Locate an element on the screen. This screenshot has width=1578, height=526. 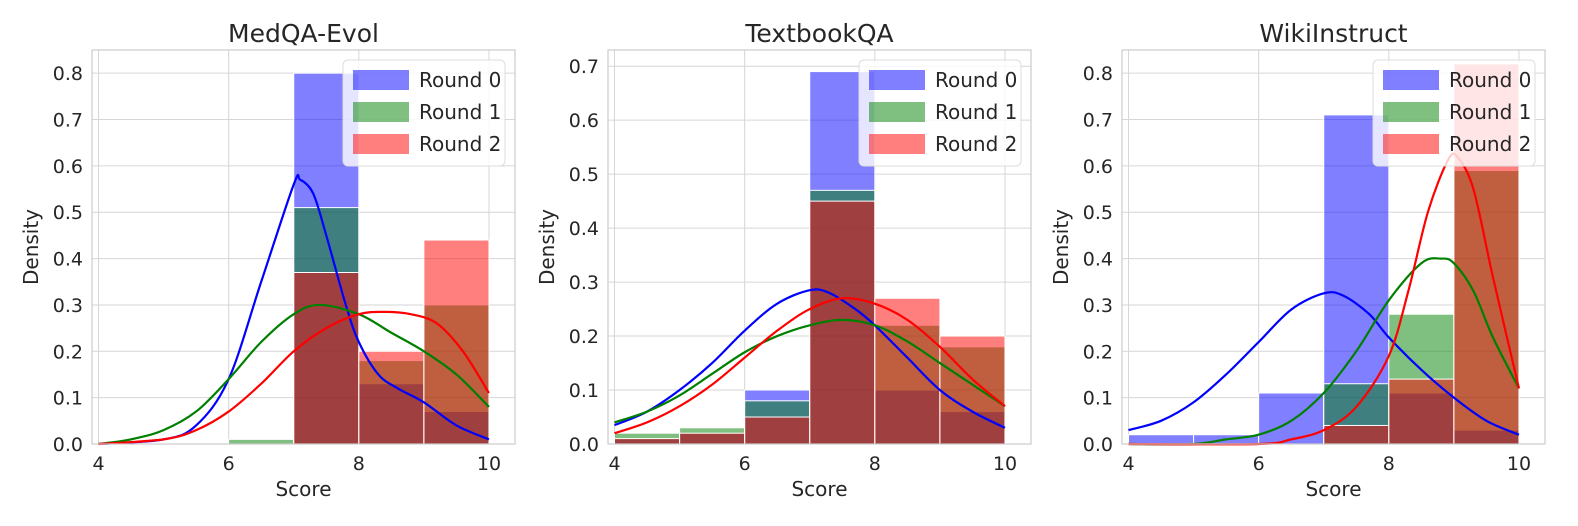
chart-title: WikiInstruct is located at coordinates (1333, 33).